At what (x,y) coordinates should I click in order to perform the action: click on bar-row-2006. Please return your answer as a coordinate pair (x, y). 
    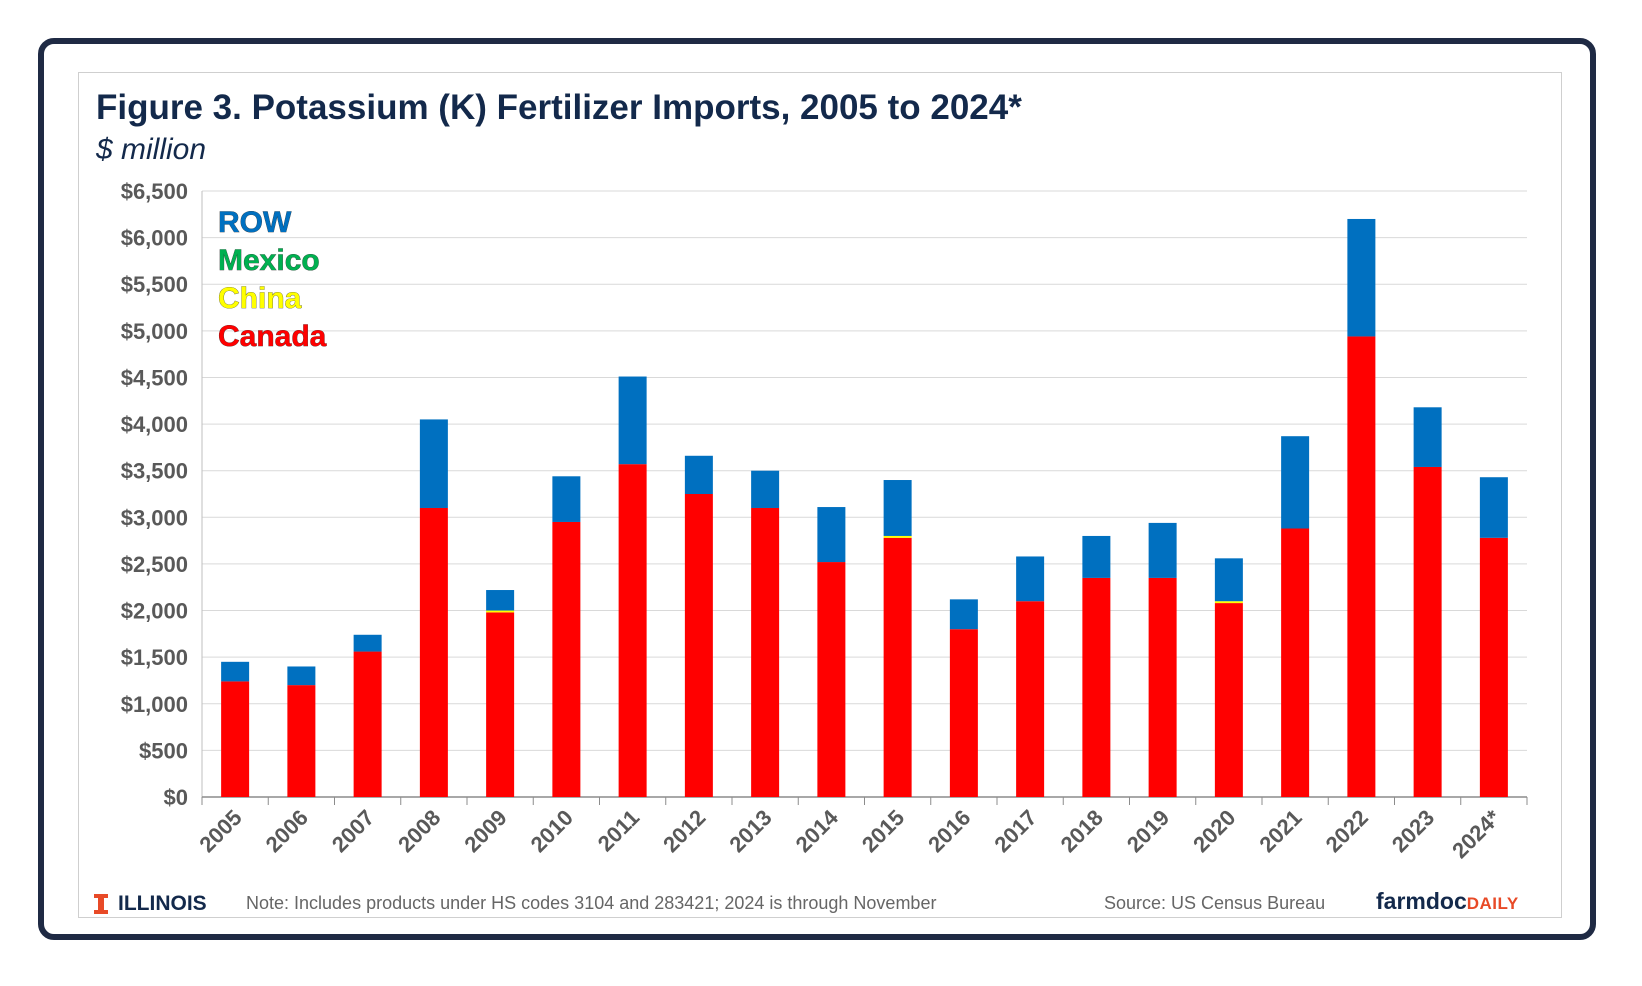
    Looking at the image, I should click on (301, 676).